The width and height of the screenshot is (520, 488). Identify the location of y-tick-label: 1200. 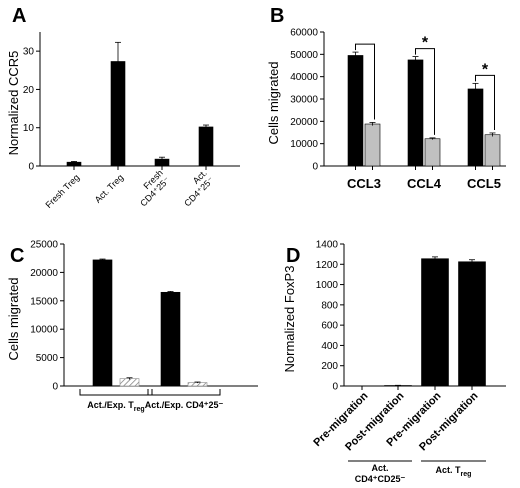
(327, 265).